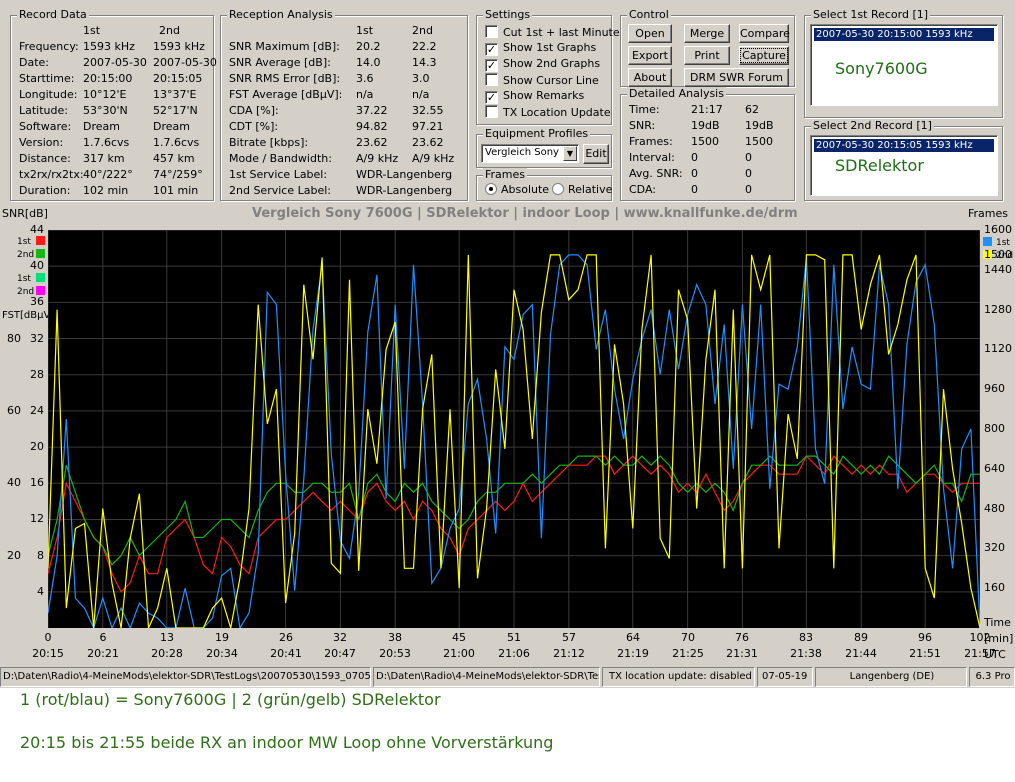 The image size is (1015, 782). What do you see at coordinates (998, 229) in the screenshot?
I see `frames-tick-label: 1600` at bounding box center [998, 229].